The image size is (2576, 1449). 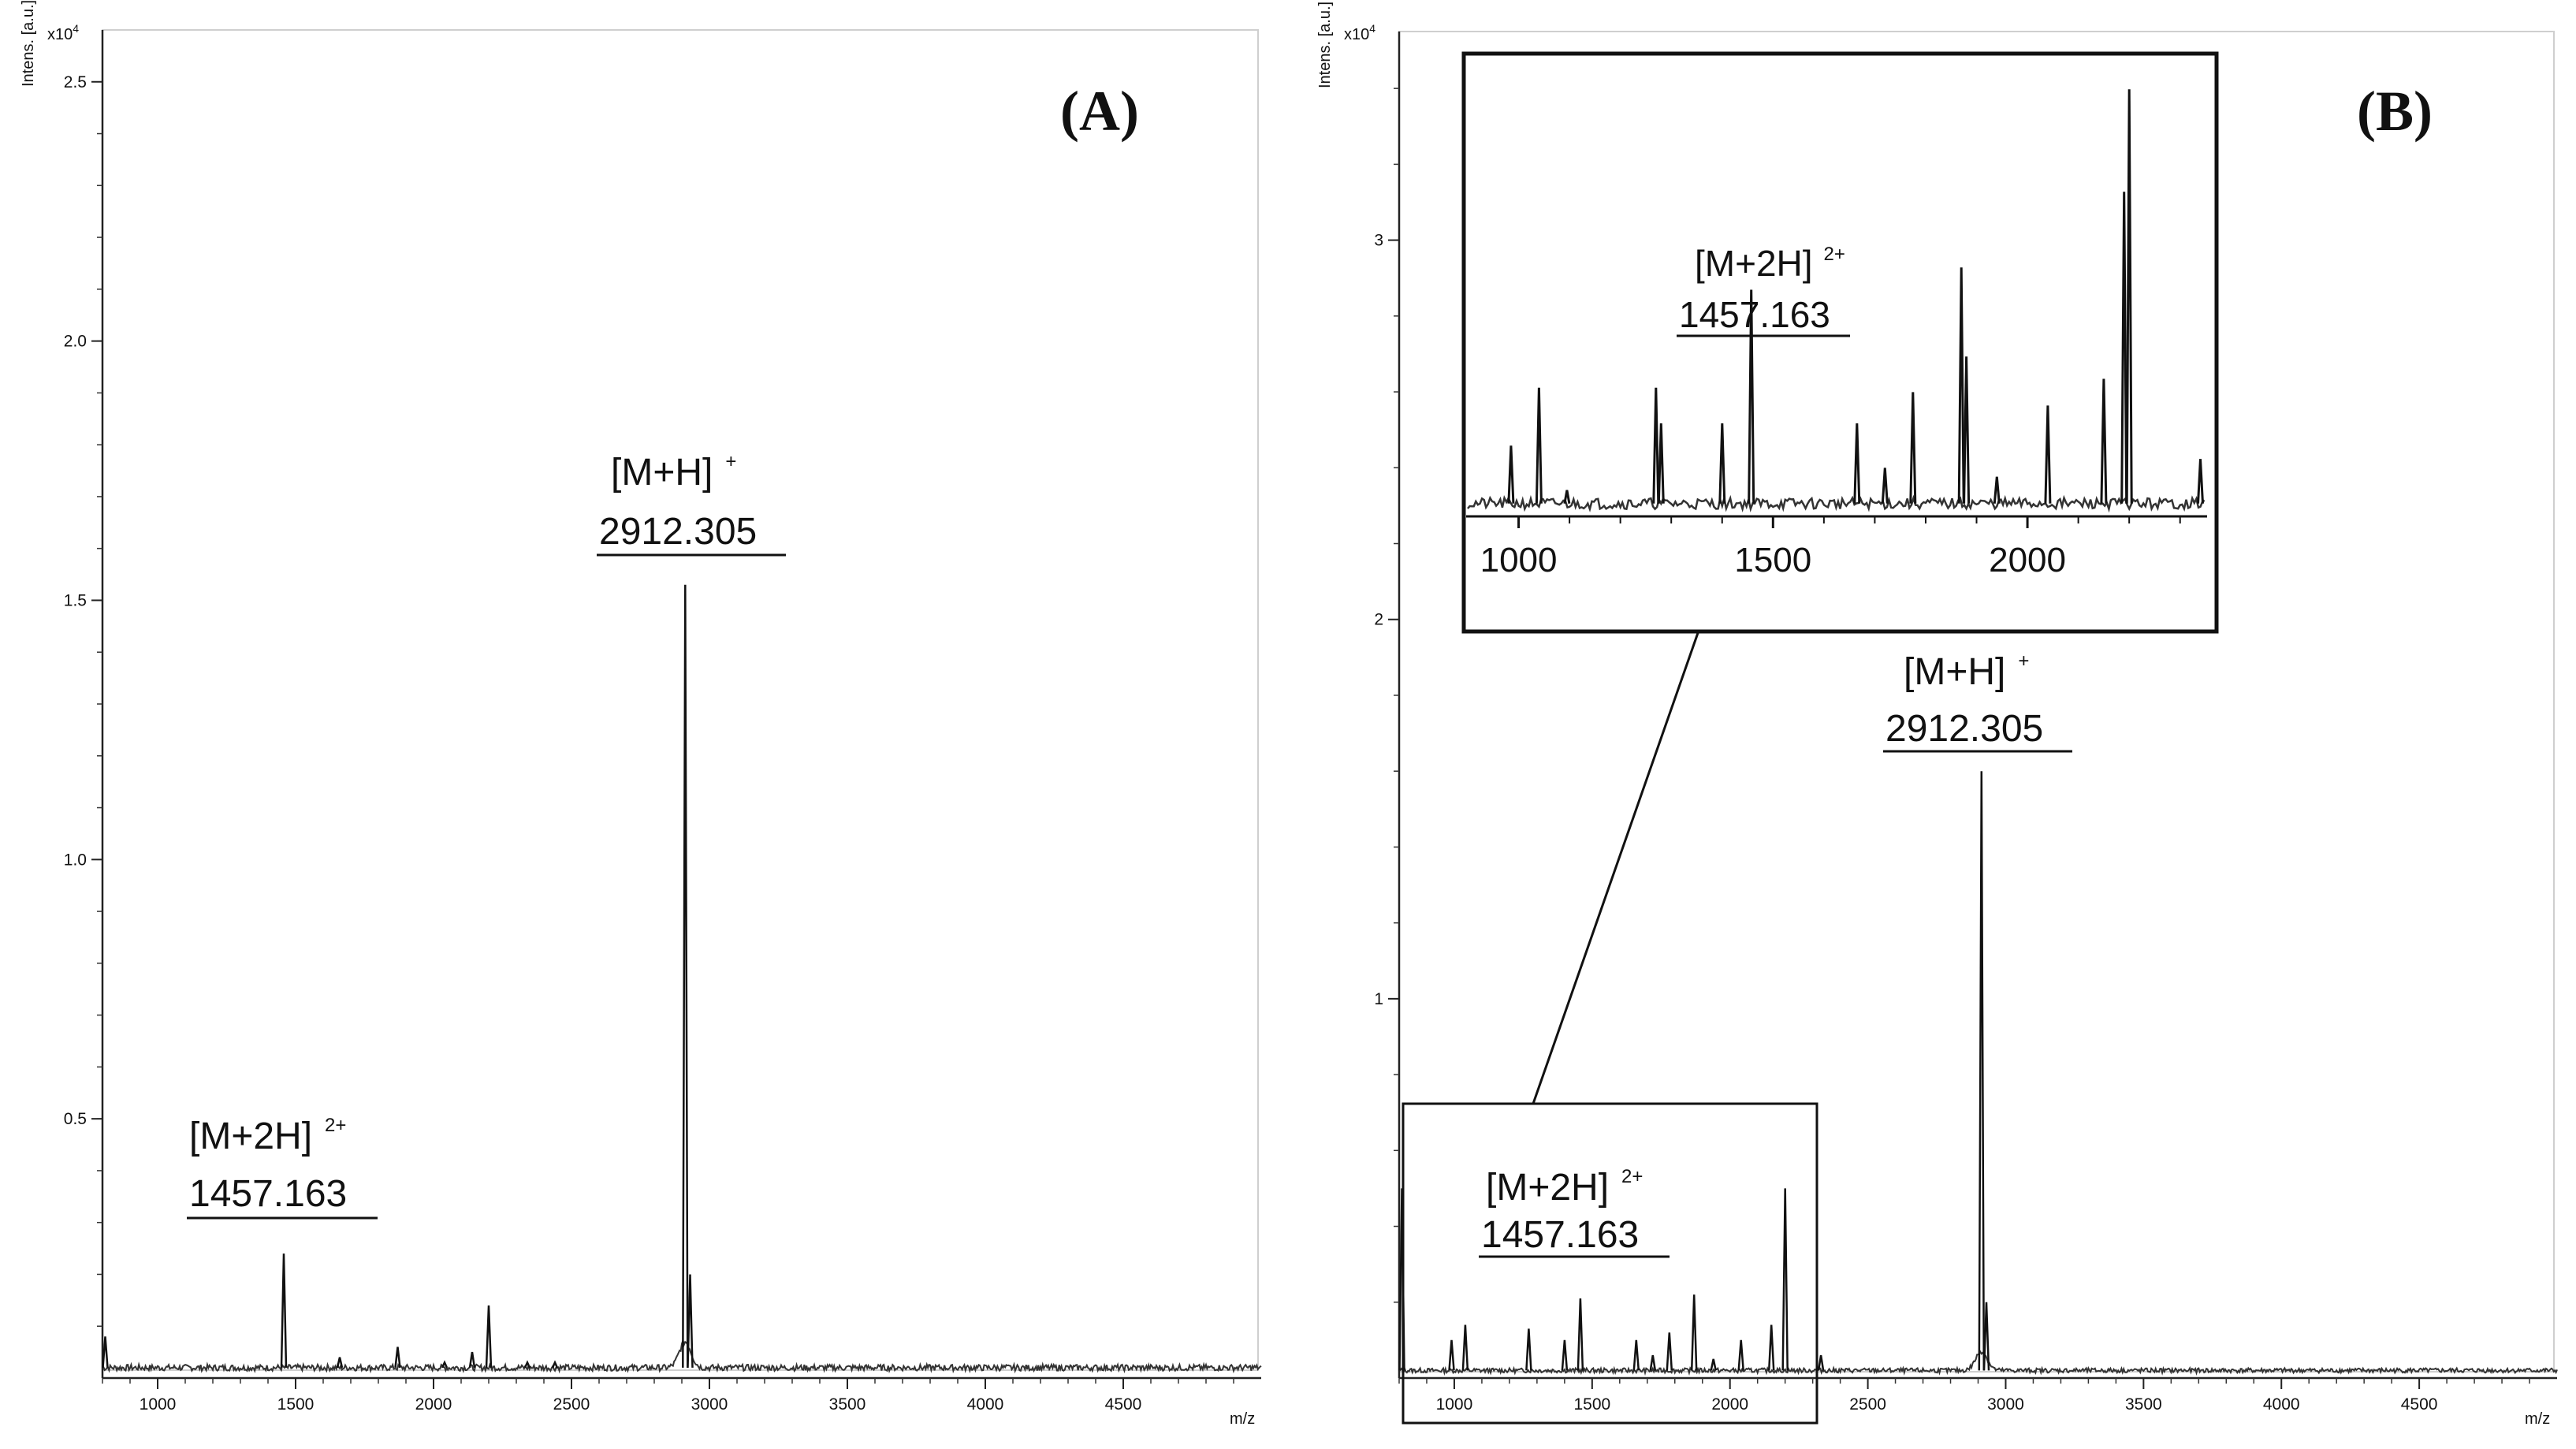 I want to click on a-x-tick-label: 4500, so click(x=1123, y=1404).